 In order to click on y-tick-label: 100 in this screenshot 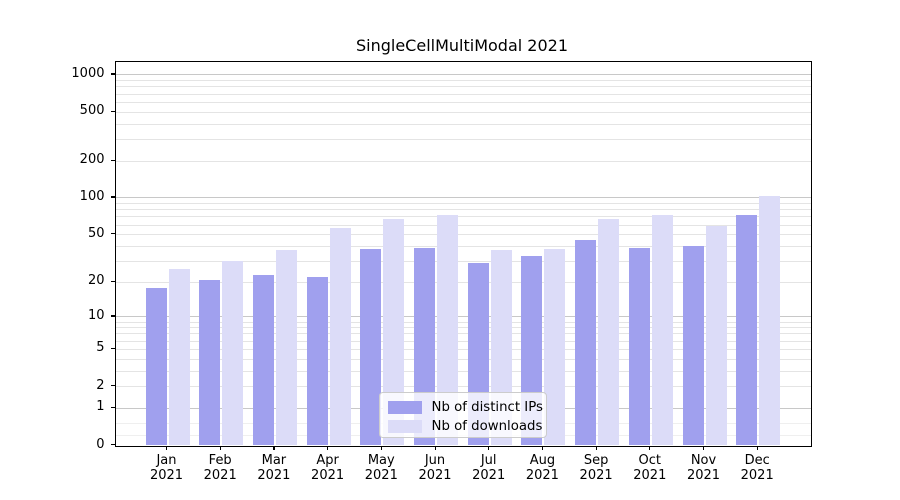, I will do `click(92, 196)`.